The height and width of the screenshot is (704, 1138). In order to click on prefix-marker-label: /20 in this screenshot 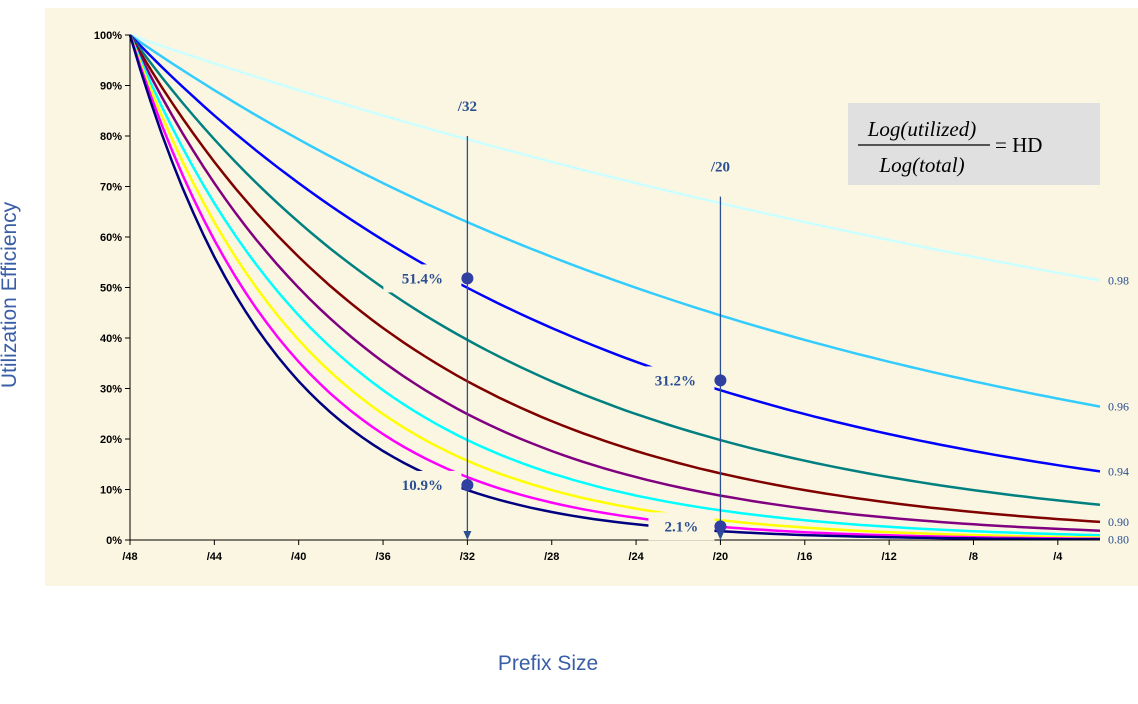, I will do `click(720, 168)`.